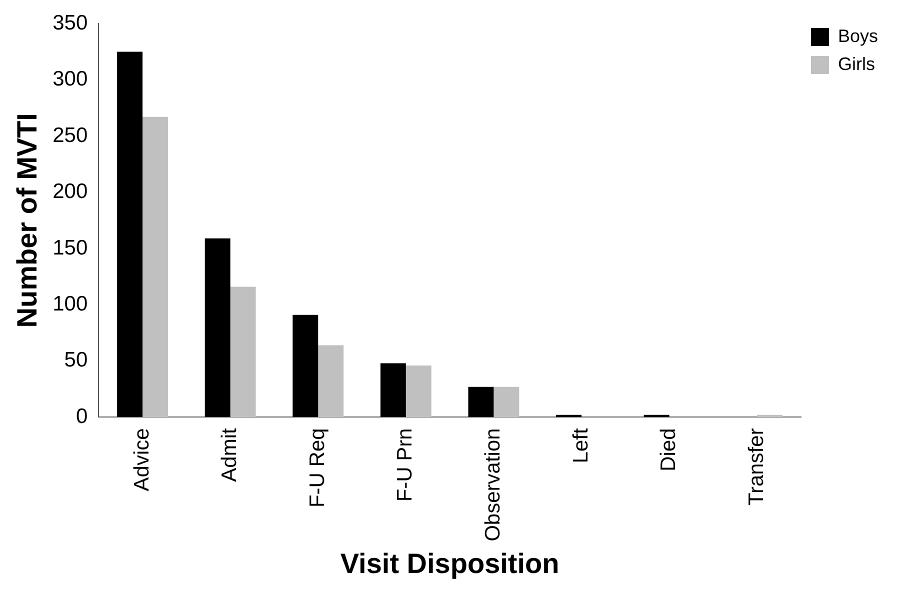 The image size is (907, 595). I want to click on y-tick-label: 300, so click(70, 79).